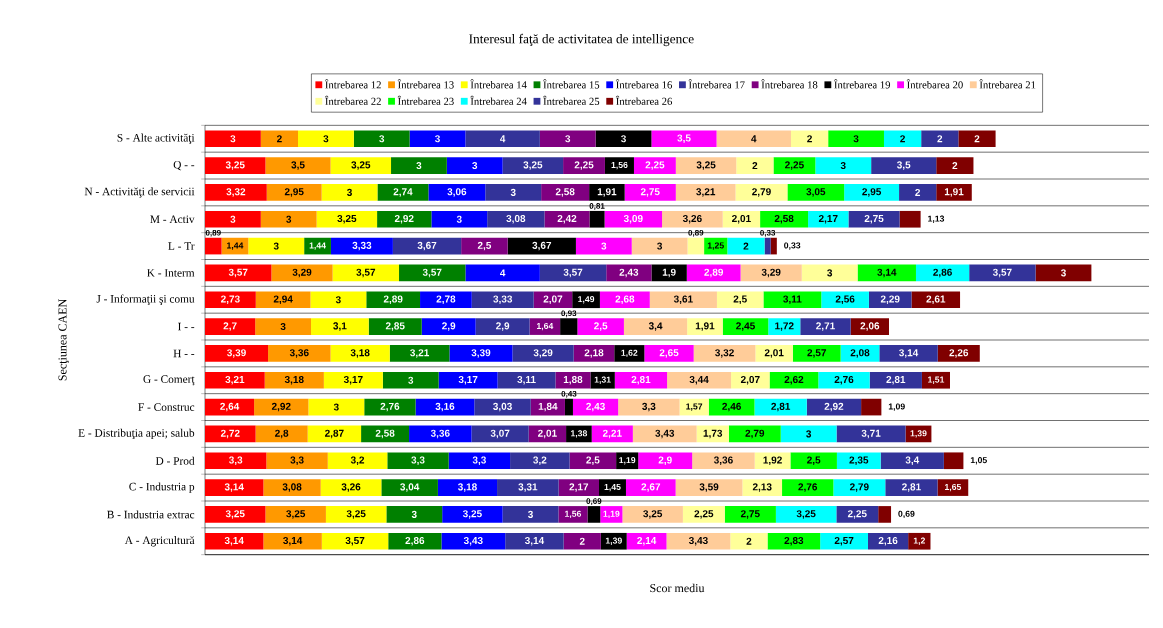 Image resolution: width=1163 pixels, height=628 pixels. Describe the element at coordinates (235, 246) in the screenshot. I see `data-label: 1,44` at that location.